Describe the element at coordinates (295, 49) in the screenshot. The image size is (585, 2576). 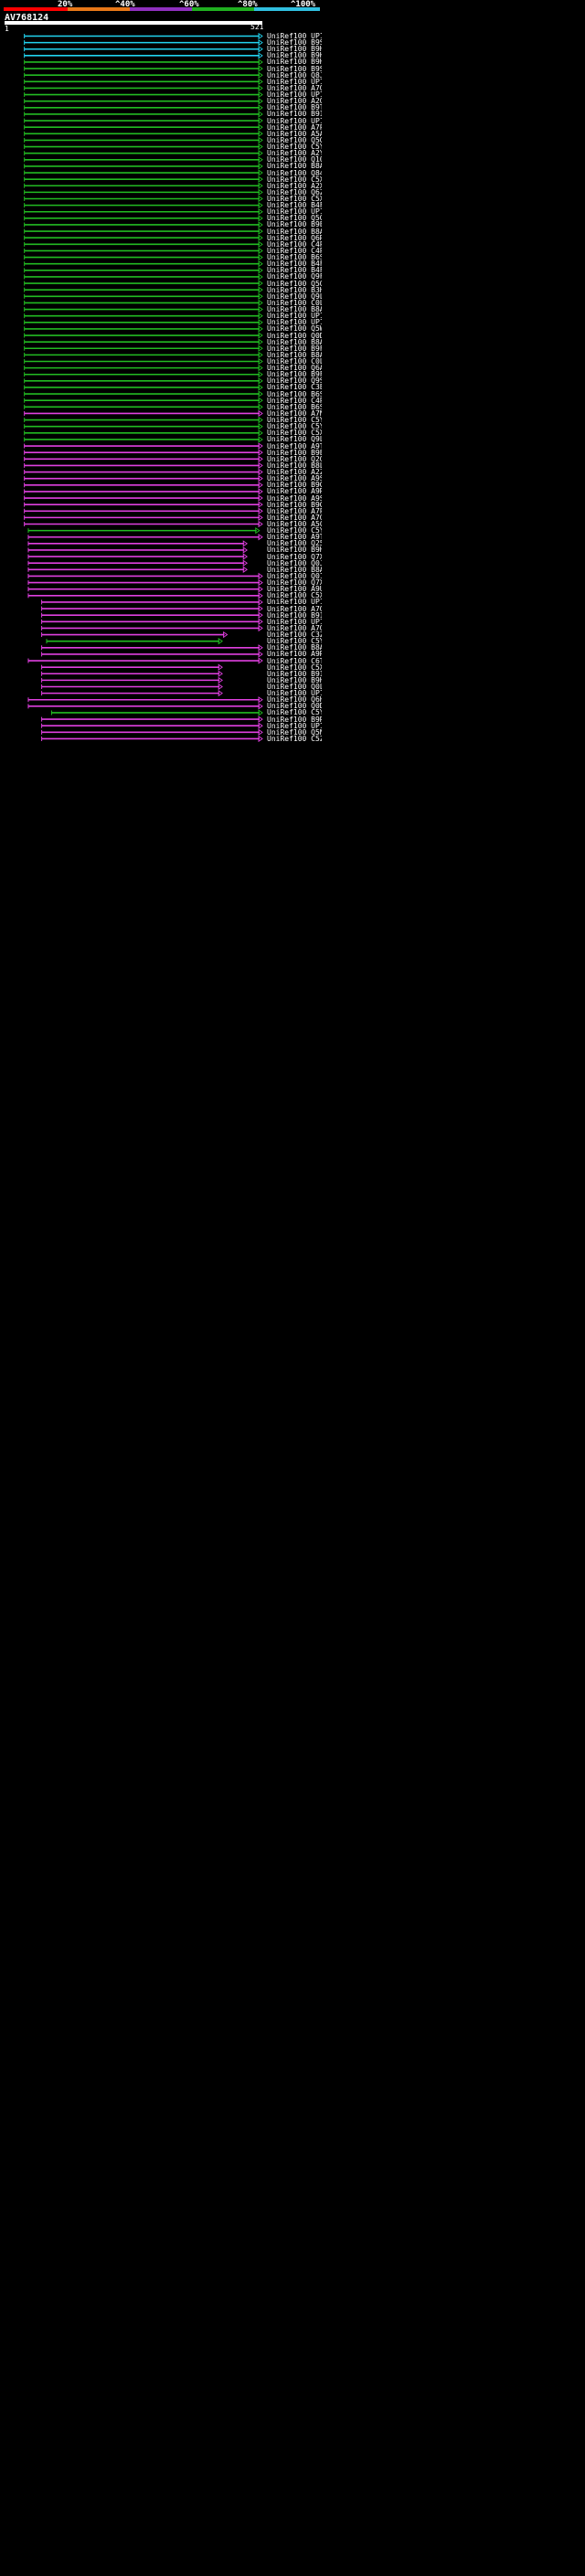
I see `hit-label: UniRef100_B9HHU2` at that location.